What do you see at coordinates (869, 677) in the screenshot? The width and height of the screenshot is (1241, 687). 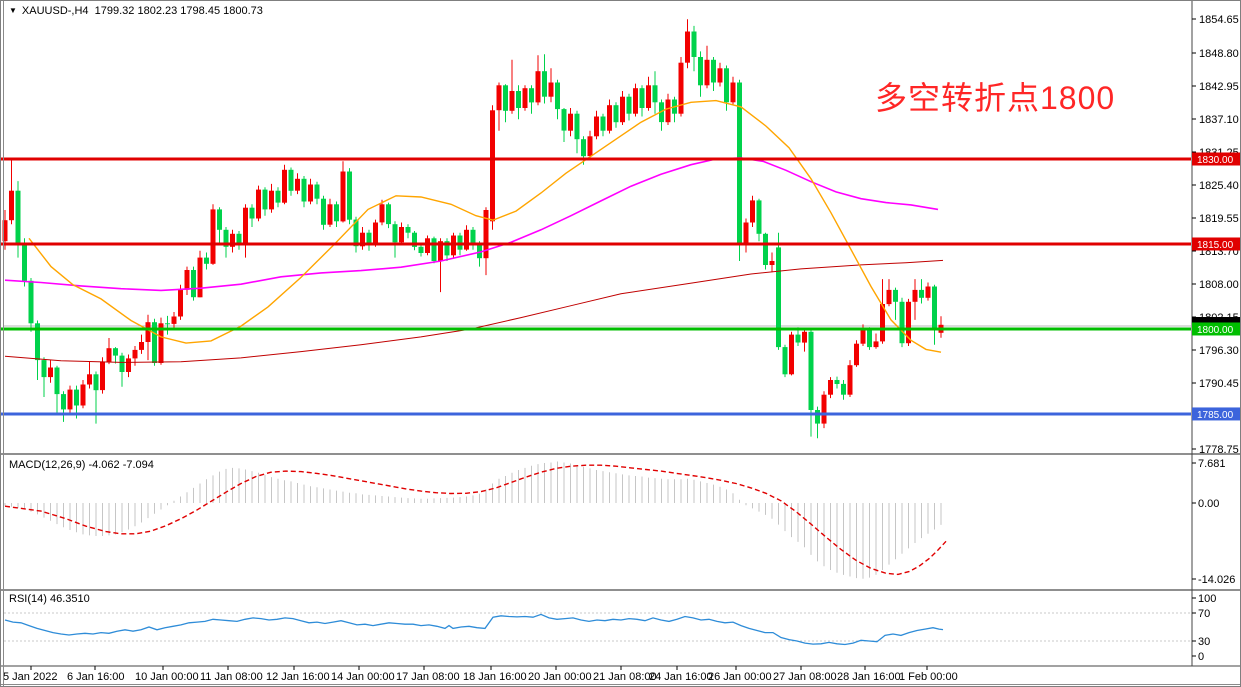 I see `time-axis-label: 28 Jan 16:00` at bounding box center [869, 677].